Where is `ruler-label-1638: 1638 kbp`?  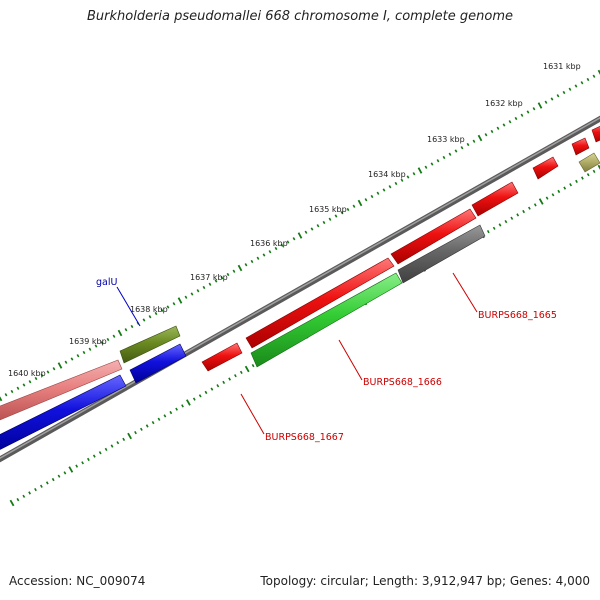 ruler-label-1638: 1638 kbp is located at coordinates (149, 309).